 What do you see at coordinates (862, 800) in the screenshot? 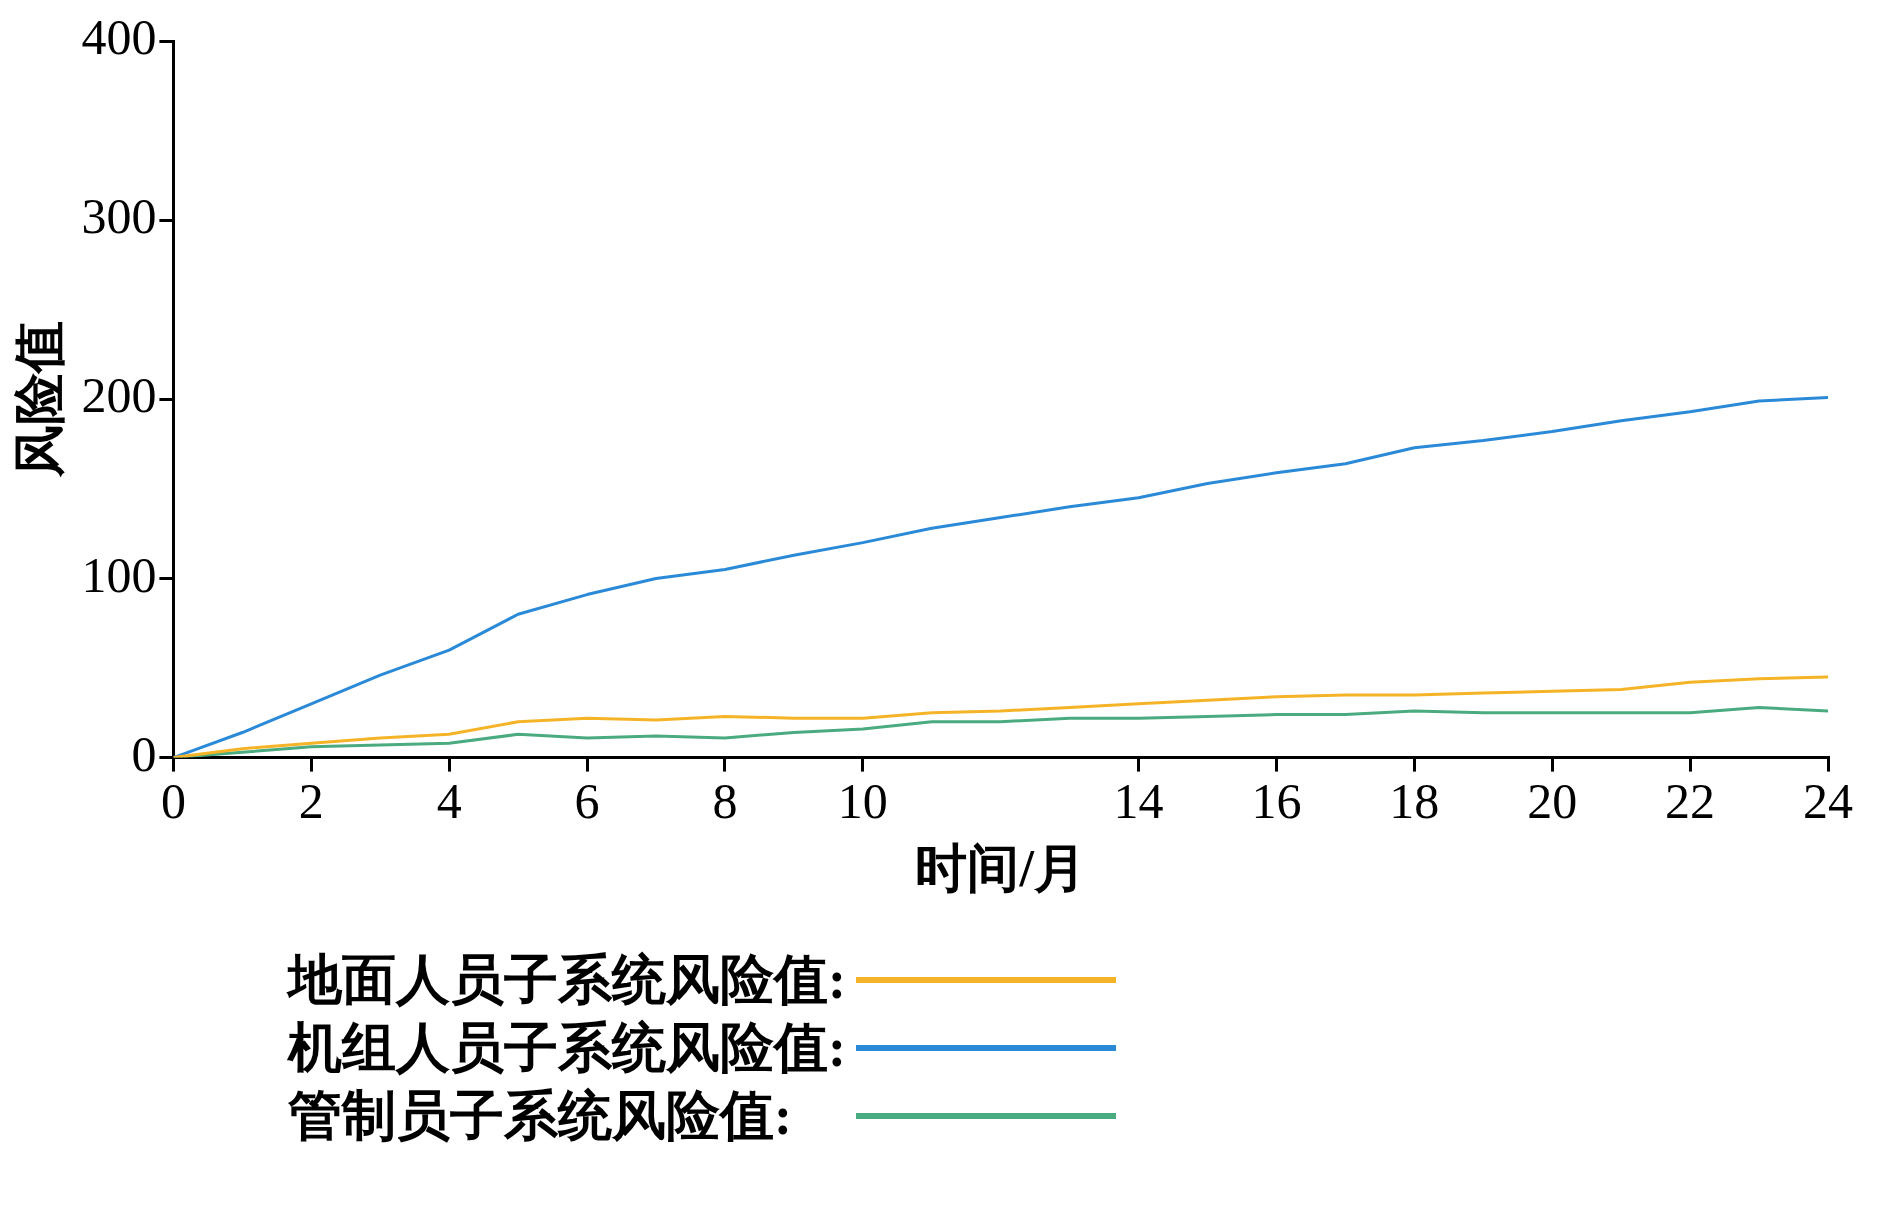
I see `x-tick-label: 10` at bounding box center [862, 800].